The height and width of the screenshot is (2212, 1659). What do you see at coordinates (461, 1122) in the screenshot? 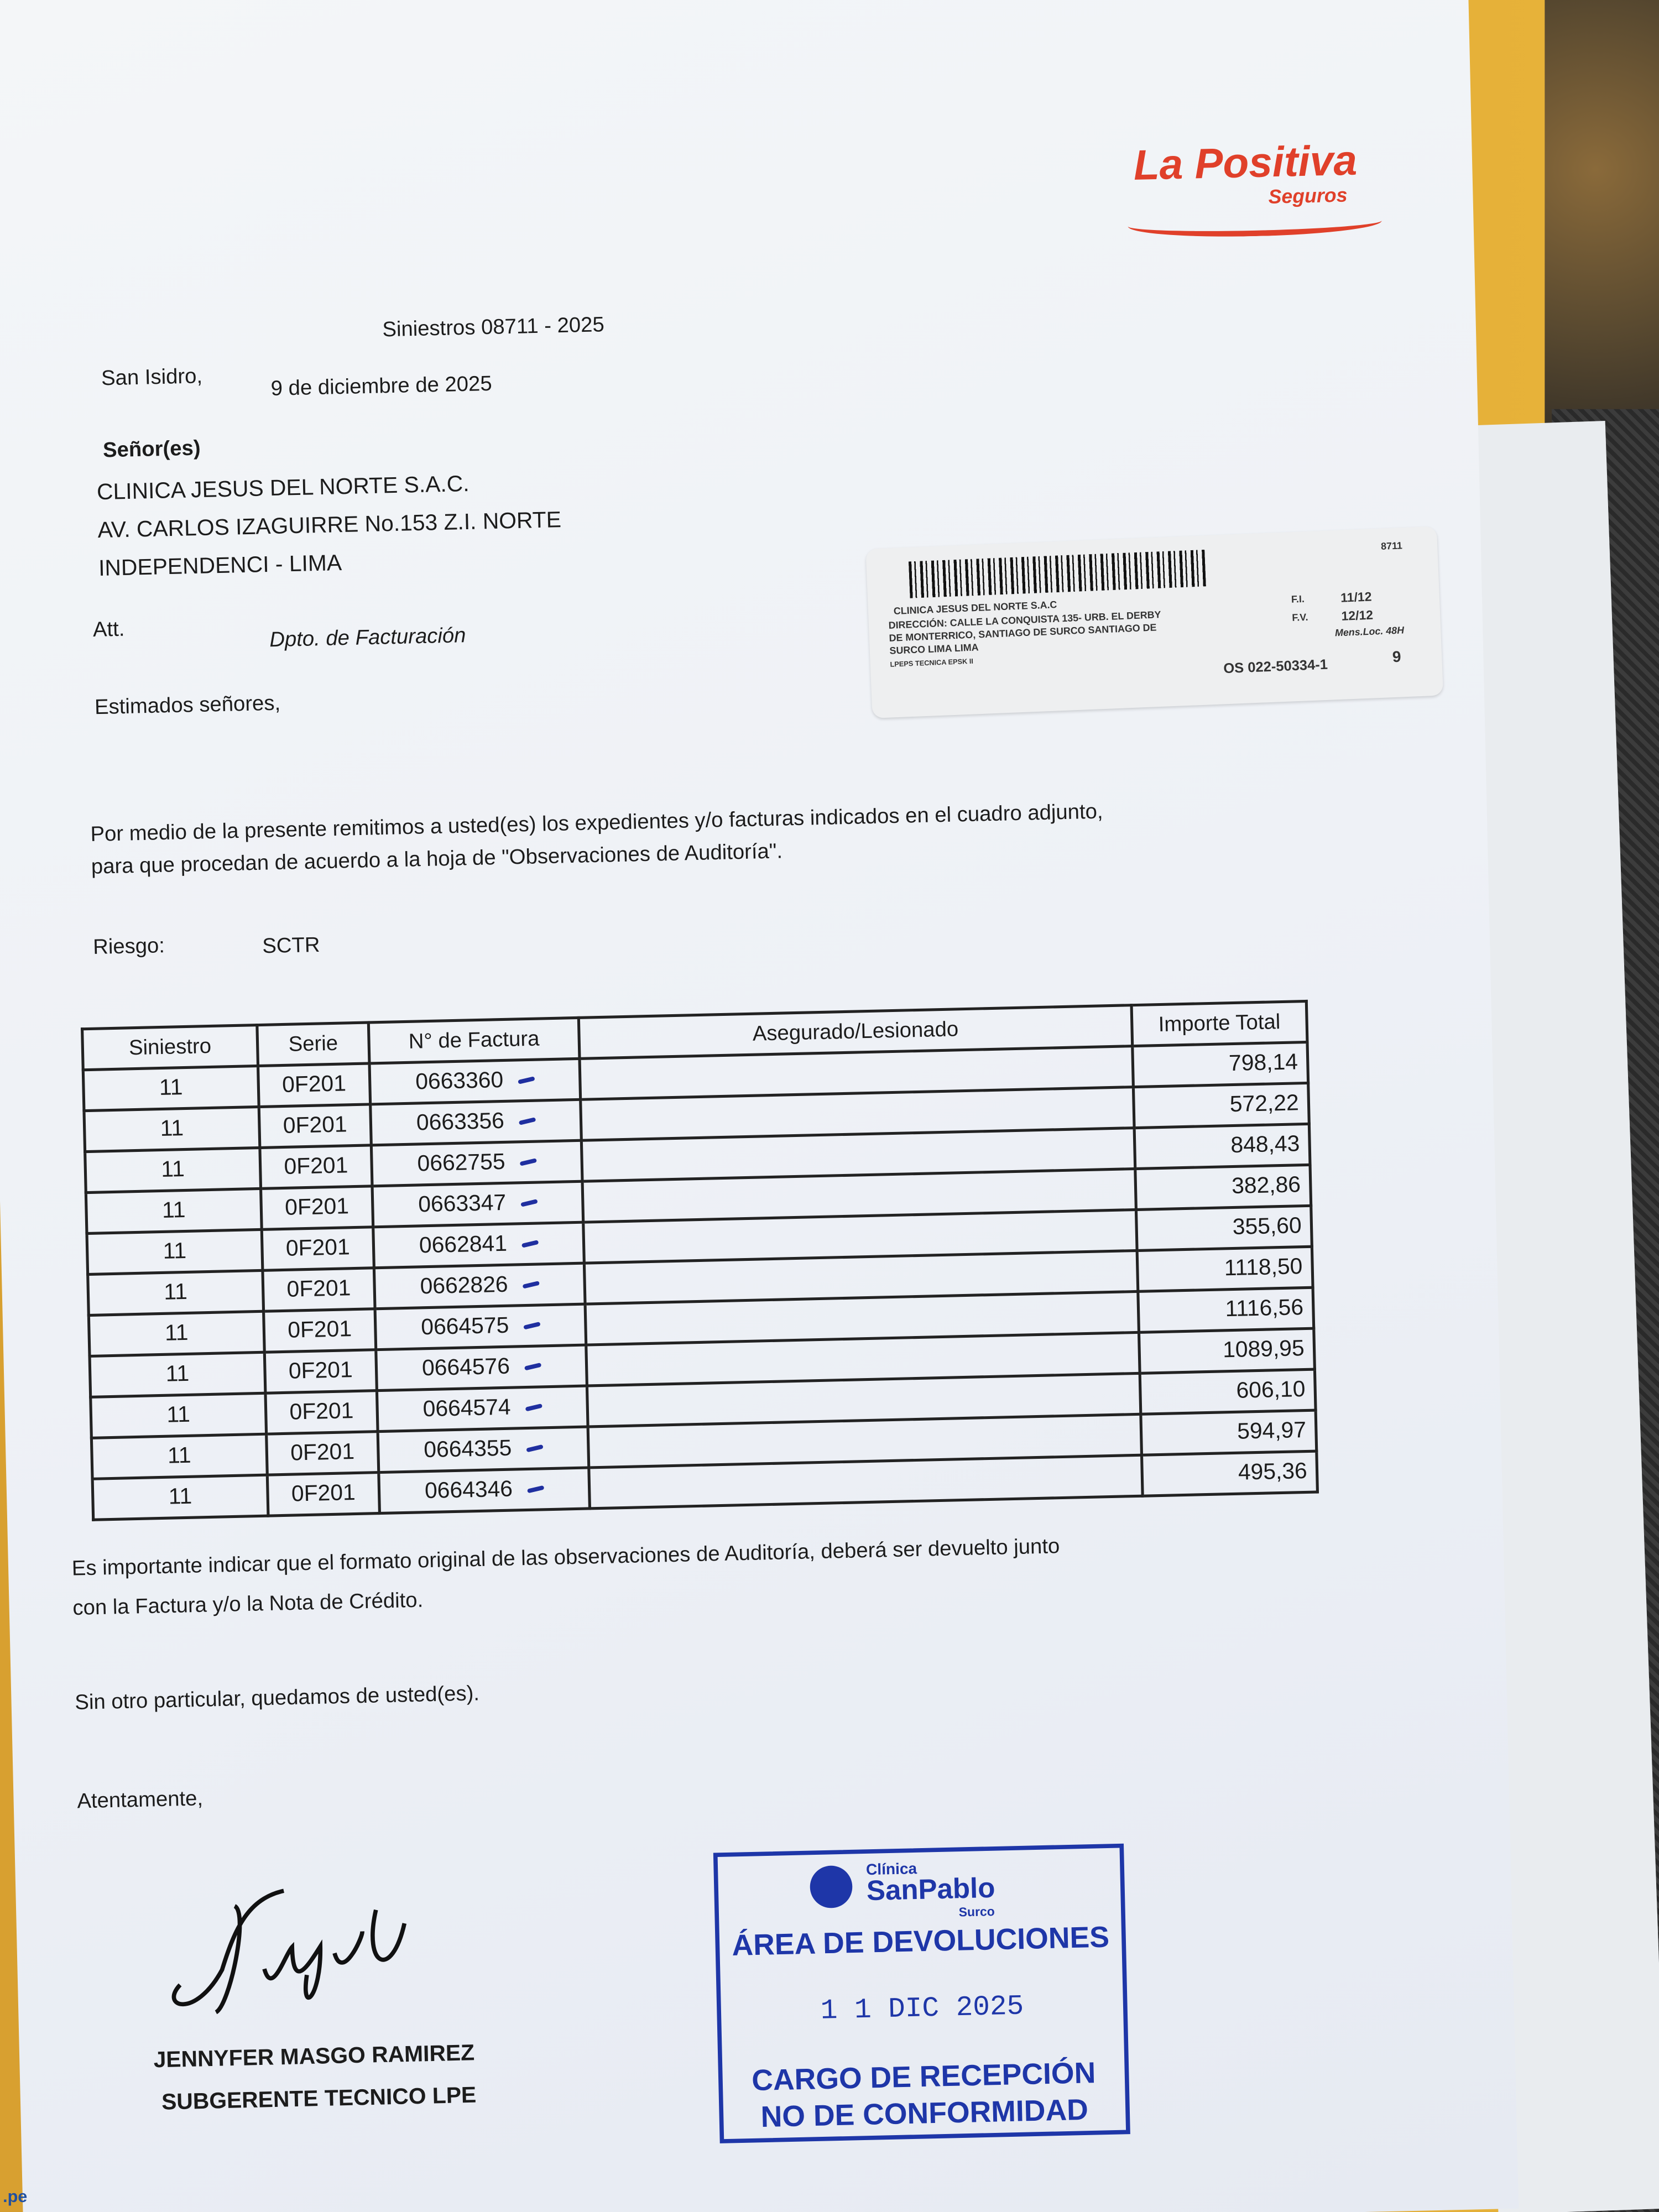
I see `cell-text: 0663356` at bounding box center [461, 1122].